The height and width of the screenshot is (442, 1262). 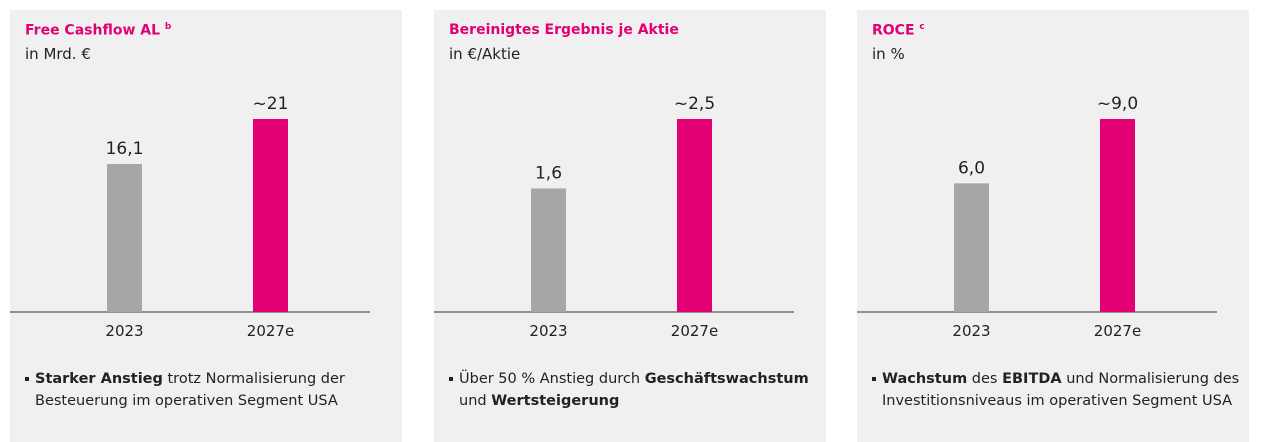 I want to click on value-label: ~2,5, so click(x=694, y=104).